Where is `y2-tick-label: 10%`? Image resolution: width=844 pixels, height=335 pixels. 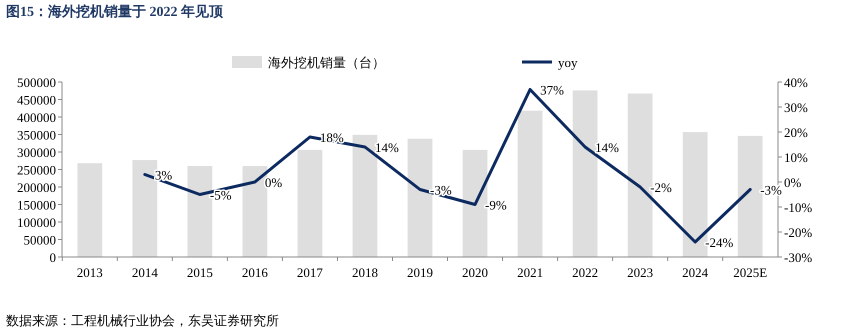 y2-tick-label: 10% is located at coordinates (796, 157).